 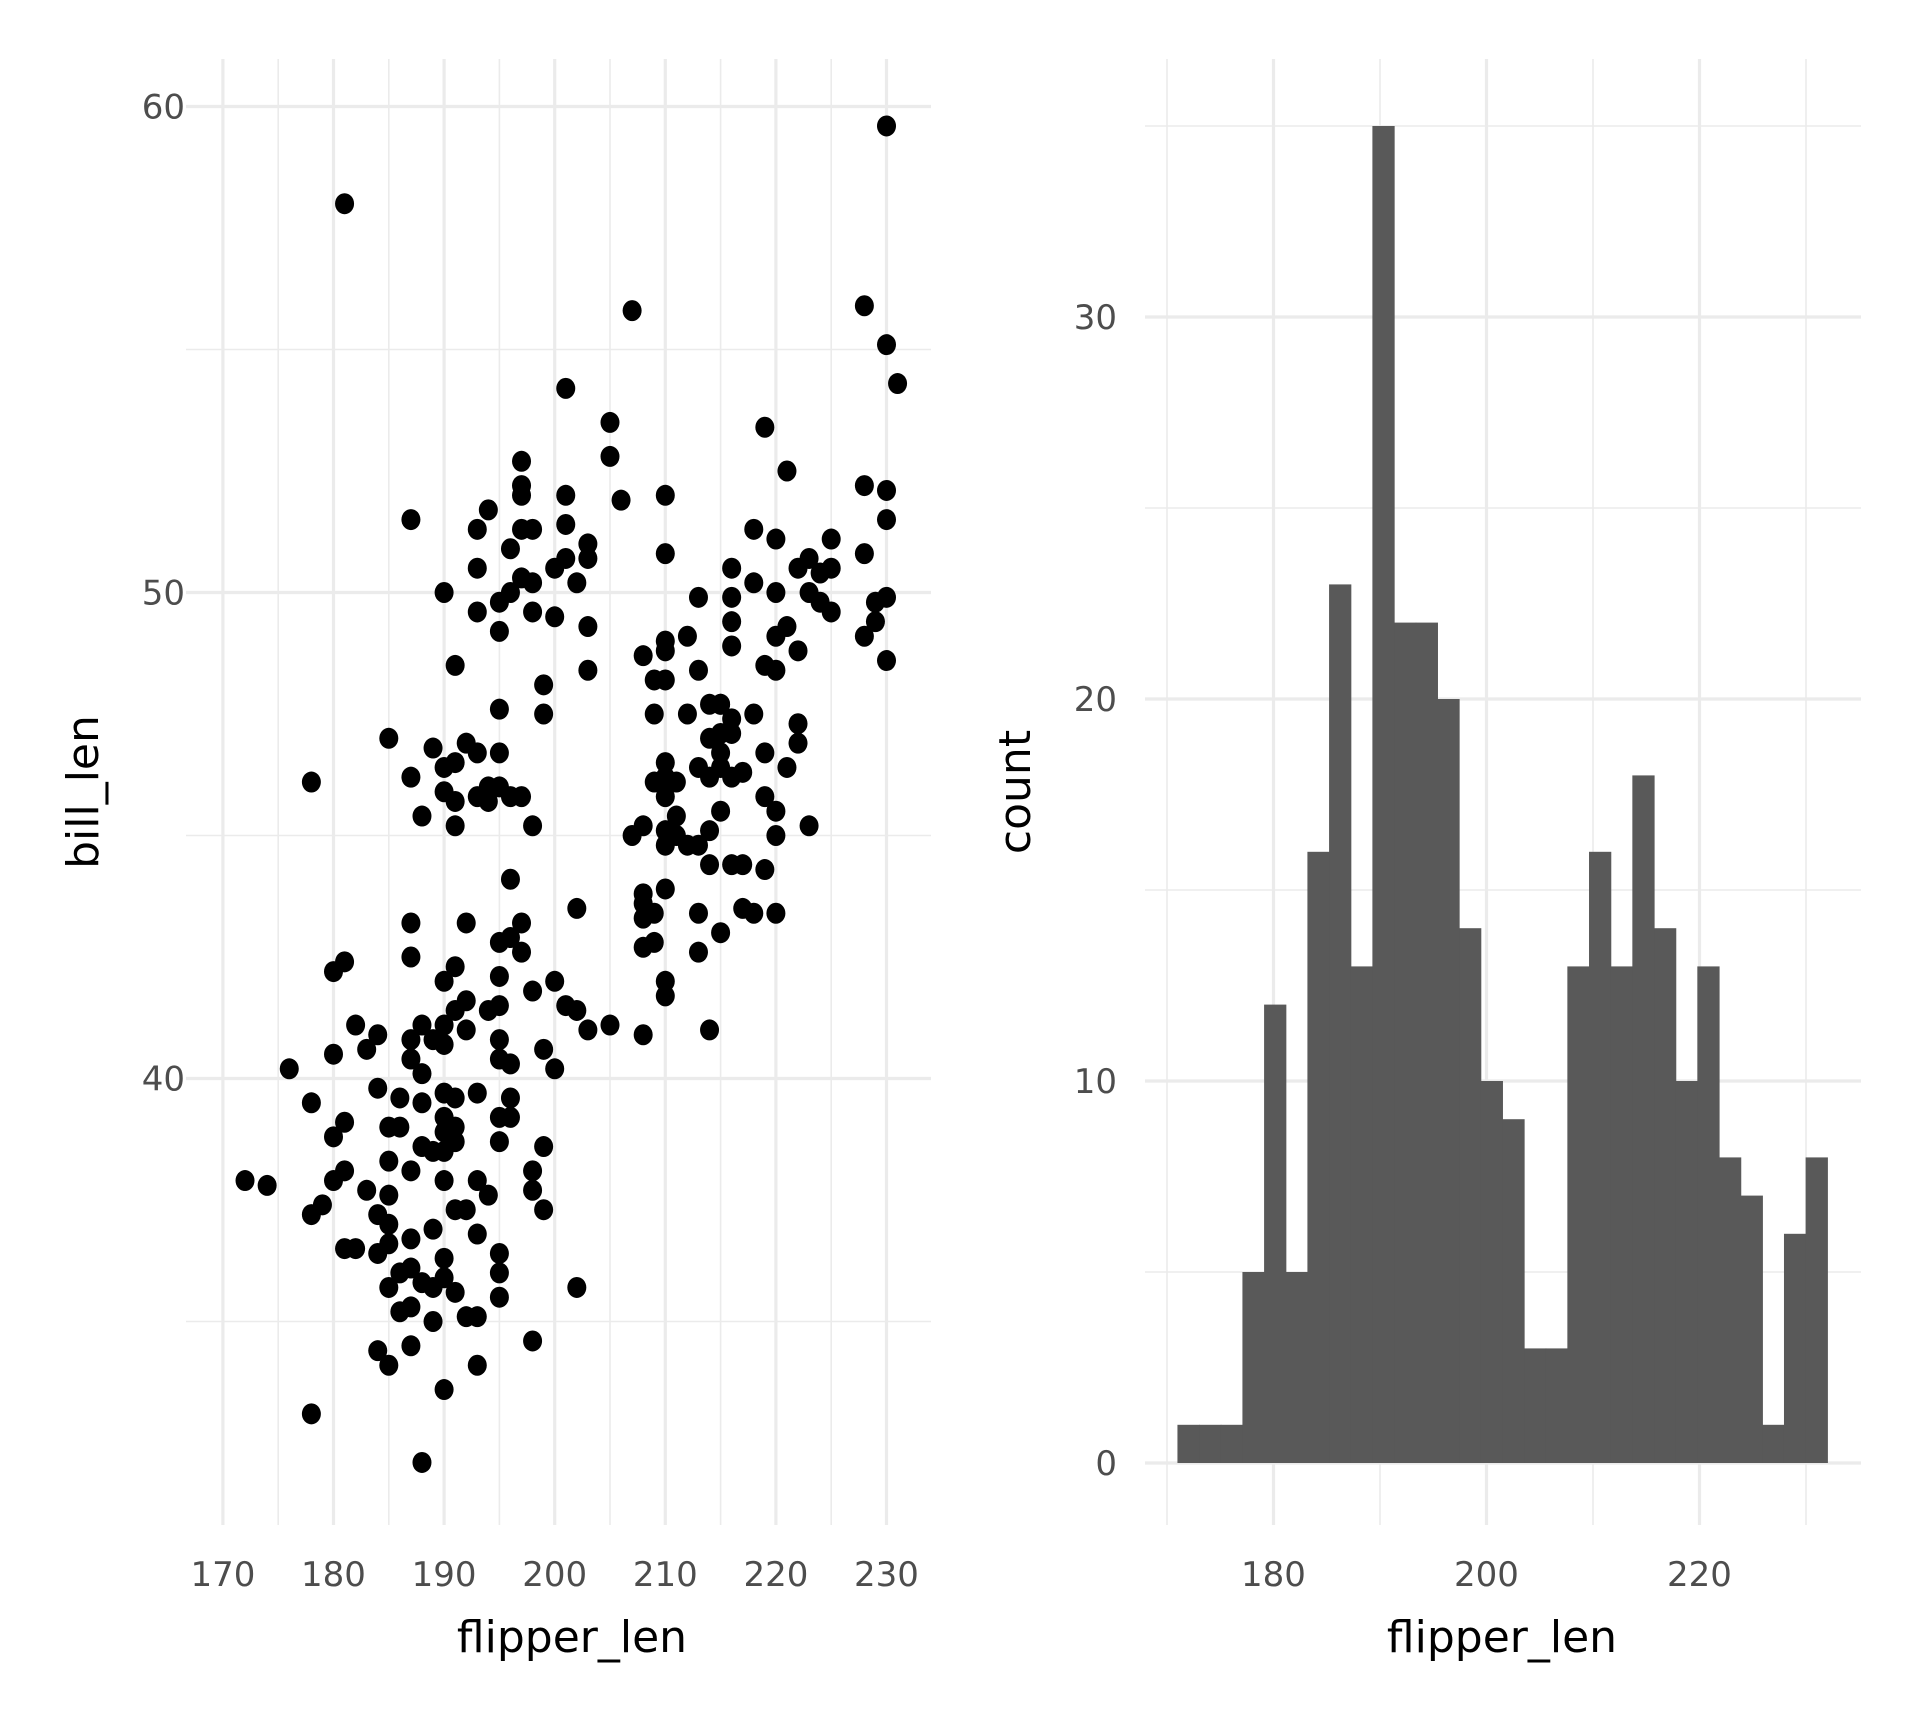 I want to click on x-tick-label: 180, so click(x=1273, y=1575).